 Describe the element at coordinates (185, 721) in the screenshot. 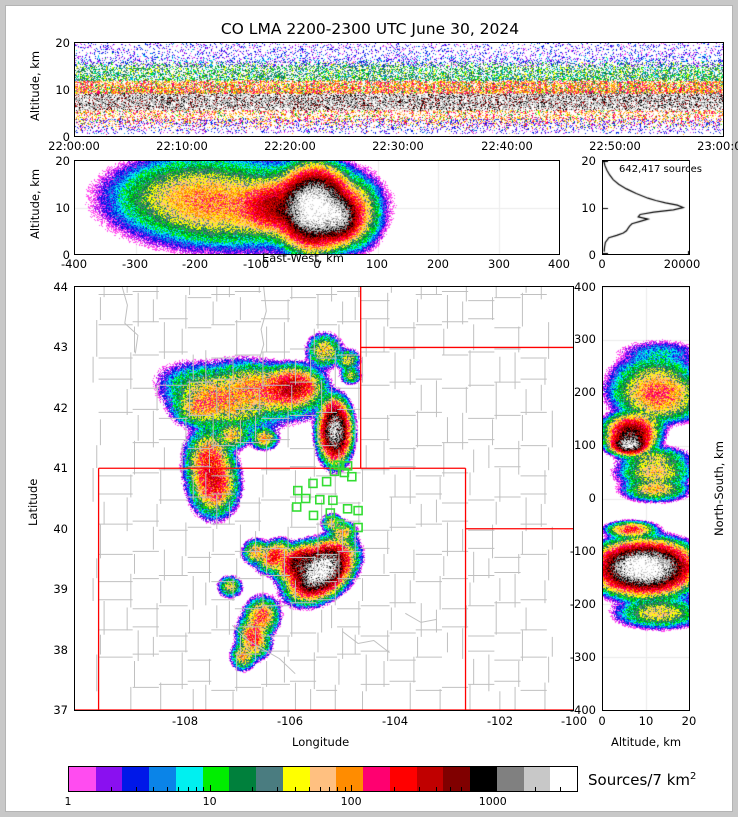

I see `map-xtick-m108: -108` at that location.